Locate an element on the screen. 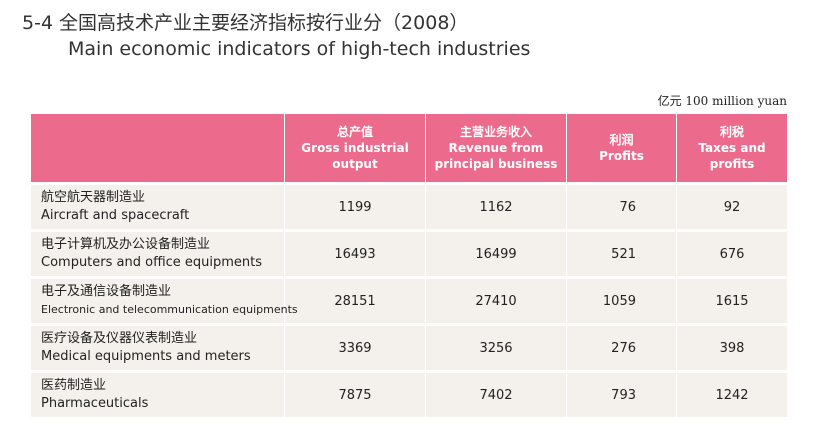 The image size is (824, 440). unit-label: 亿元 100 million yuan is located at coordinates (722, 101).